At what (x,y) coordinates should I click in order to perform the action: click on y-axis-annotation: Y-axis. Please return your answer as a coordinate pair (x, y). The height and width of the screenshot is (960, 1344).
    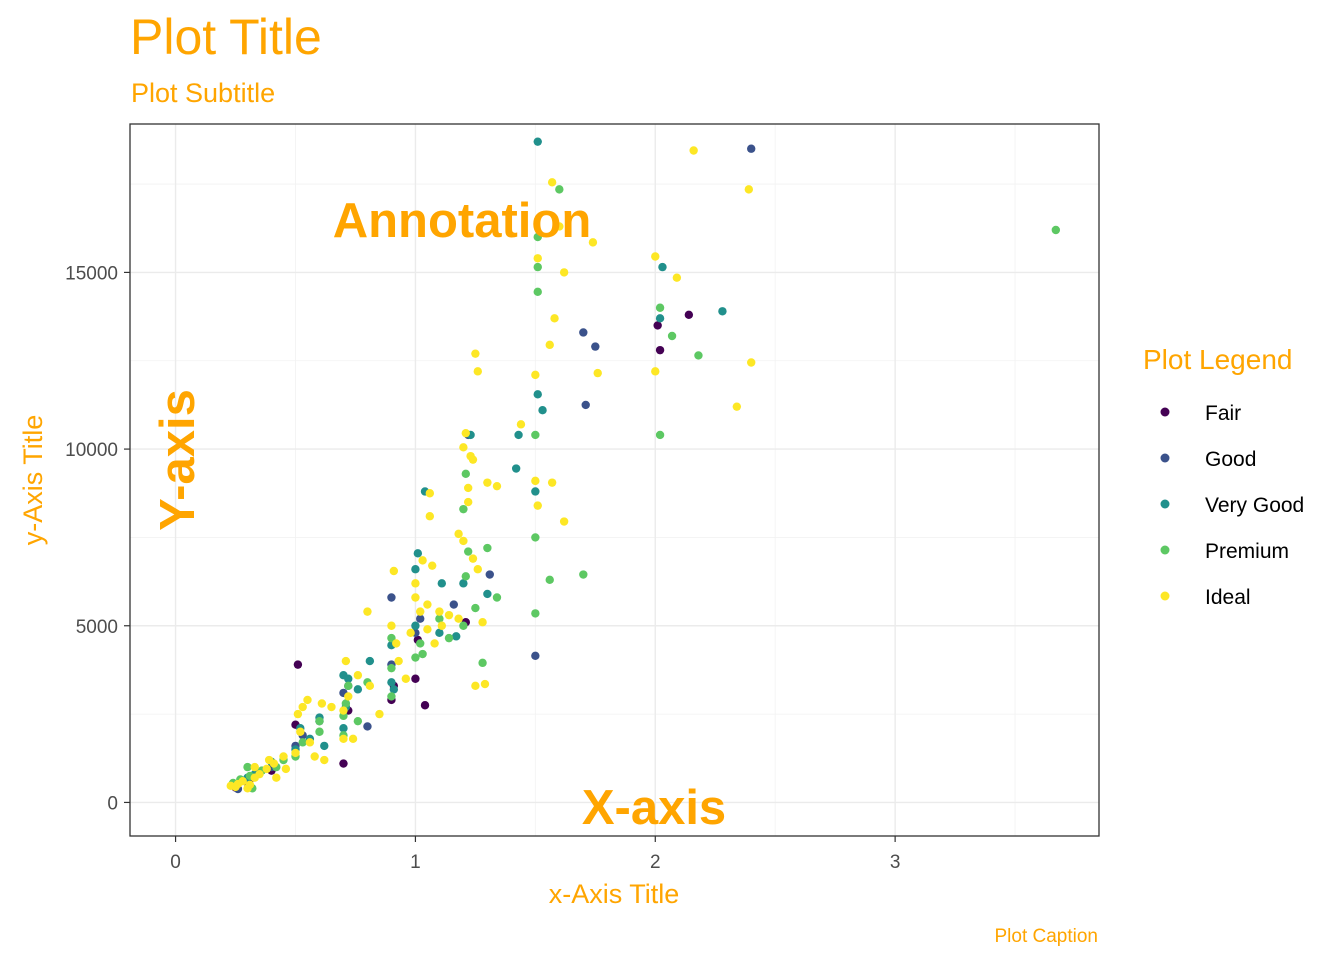
    Looking at the image, I should click on (178, 460).